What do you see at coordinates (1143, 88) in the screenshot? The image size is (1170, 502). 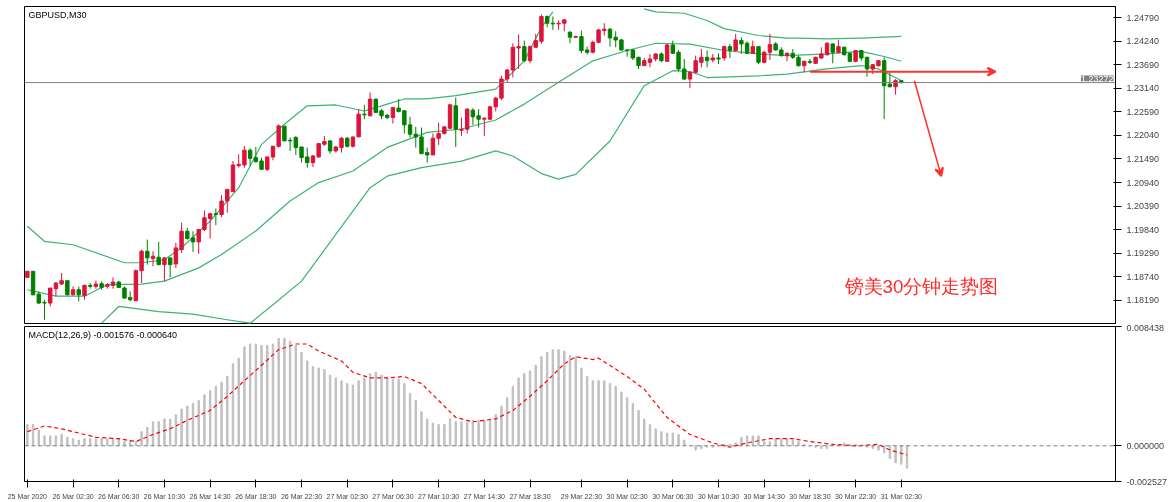 I see `y-tick-label: 1.23140` at bounding box center [1143, 88].